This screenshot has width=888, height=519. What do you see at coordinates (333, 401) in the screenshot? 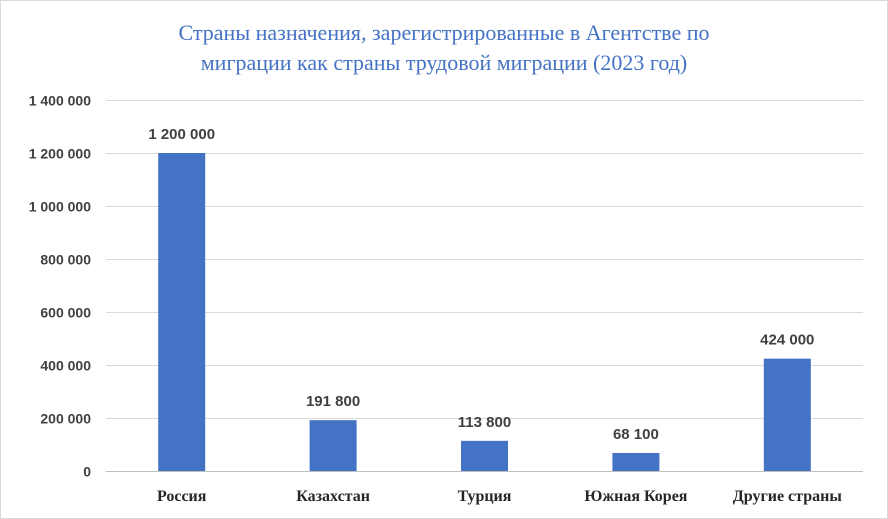
I see `data-label: 191 800` at bounding box center [333, 401].